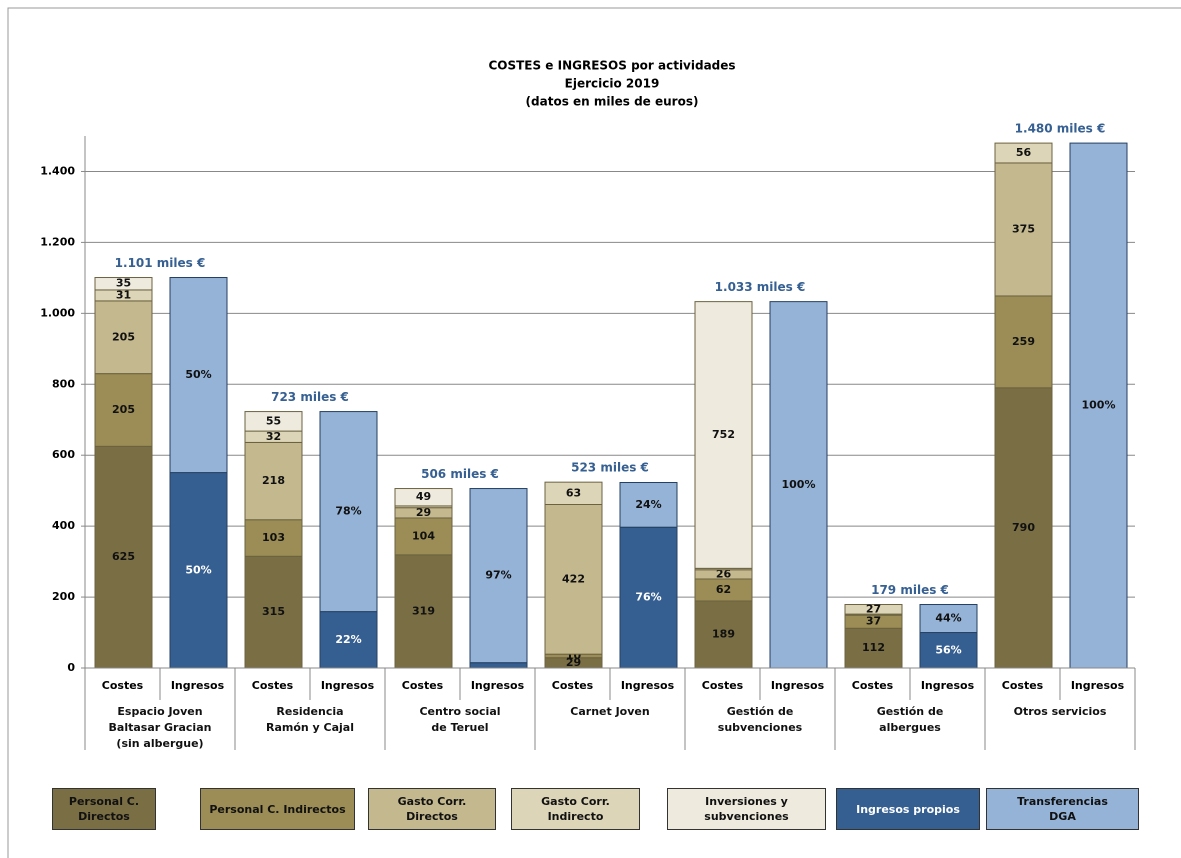 This screenshot has width=1181, height=858. I want to click on data-label: 103, so click(273, 537).